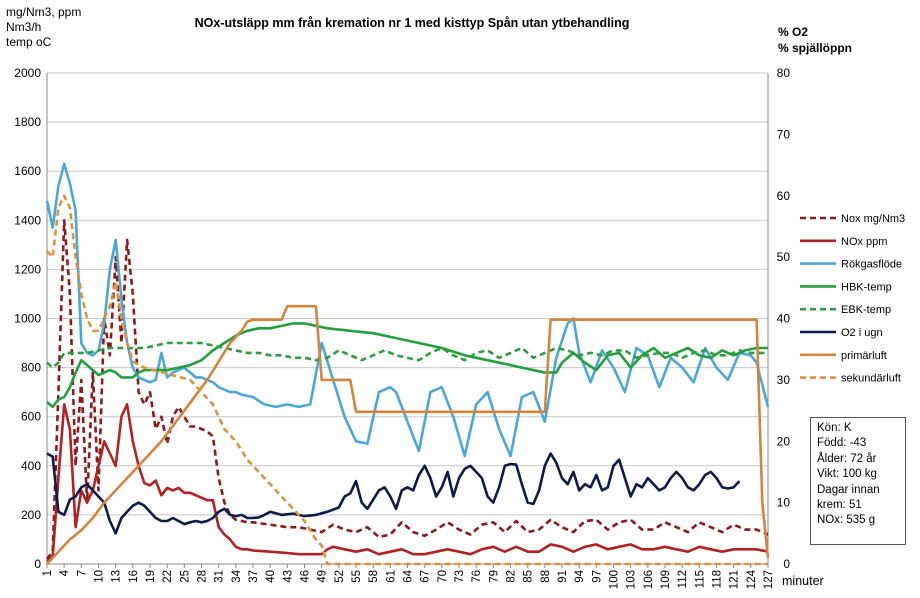  Describe the element at coordinates (37, 564) in the screenshot. I see `y-left-tick-label: 0` at that location.